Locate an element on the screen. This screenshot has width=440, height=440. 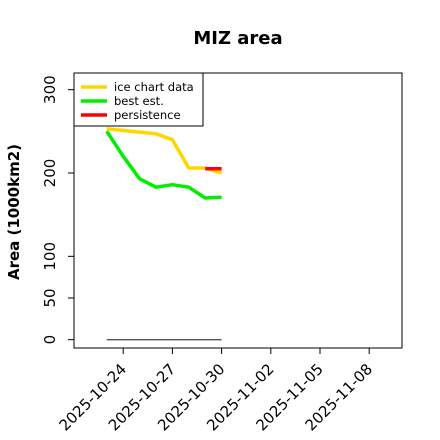
y-axis-label: Area (1000km2) is located at coordinates (14, 212).